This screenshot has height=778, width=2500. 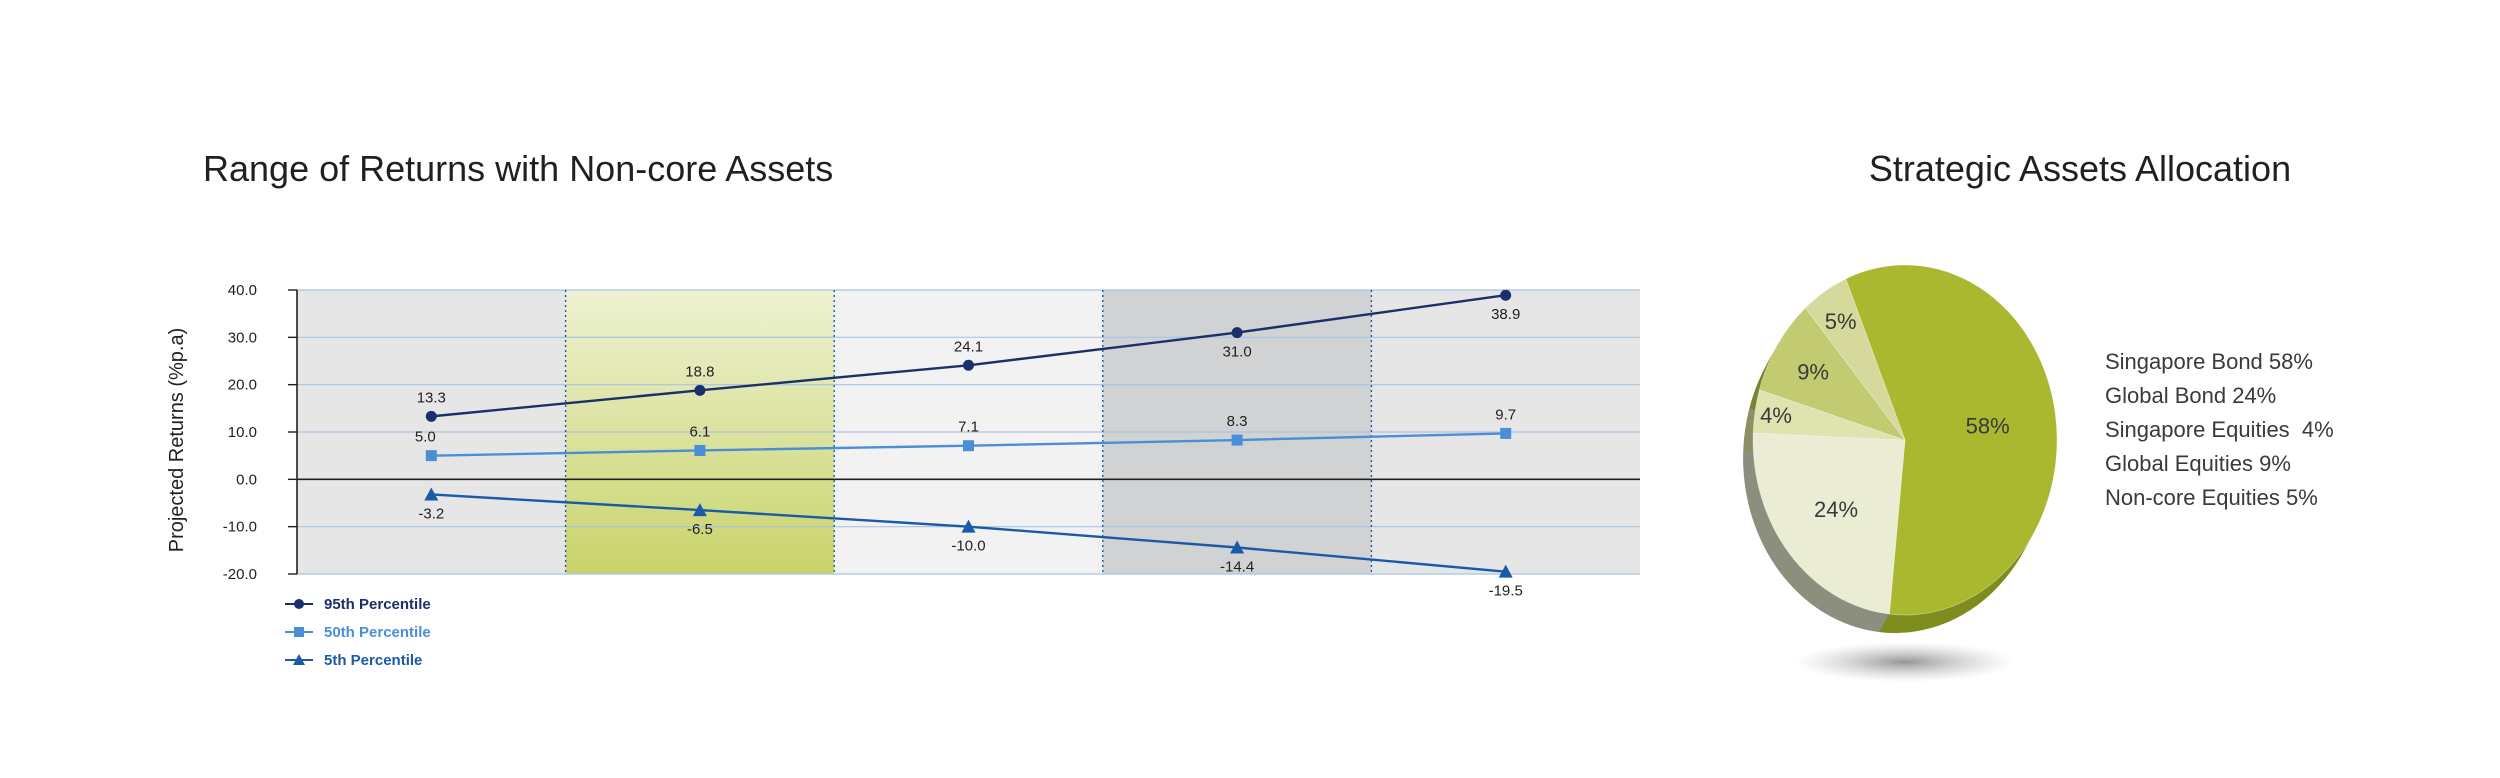 What do you see at coordinates (968, 546) in the screenshot?
I see `data-label: -10.0` at bounding box center [968, 546].